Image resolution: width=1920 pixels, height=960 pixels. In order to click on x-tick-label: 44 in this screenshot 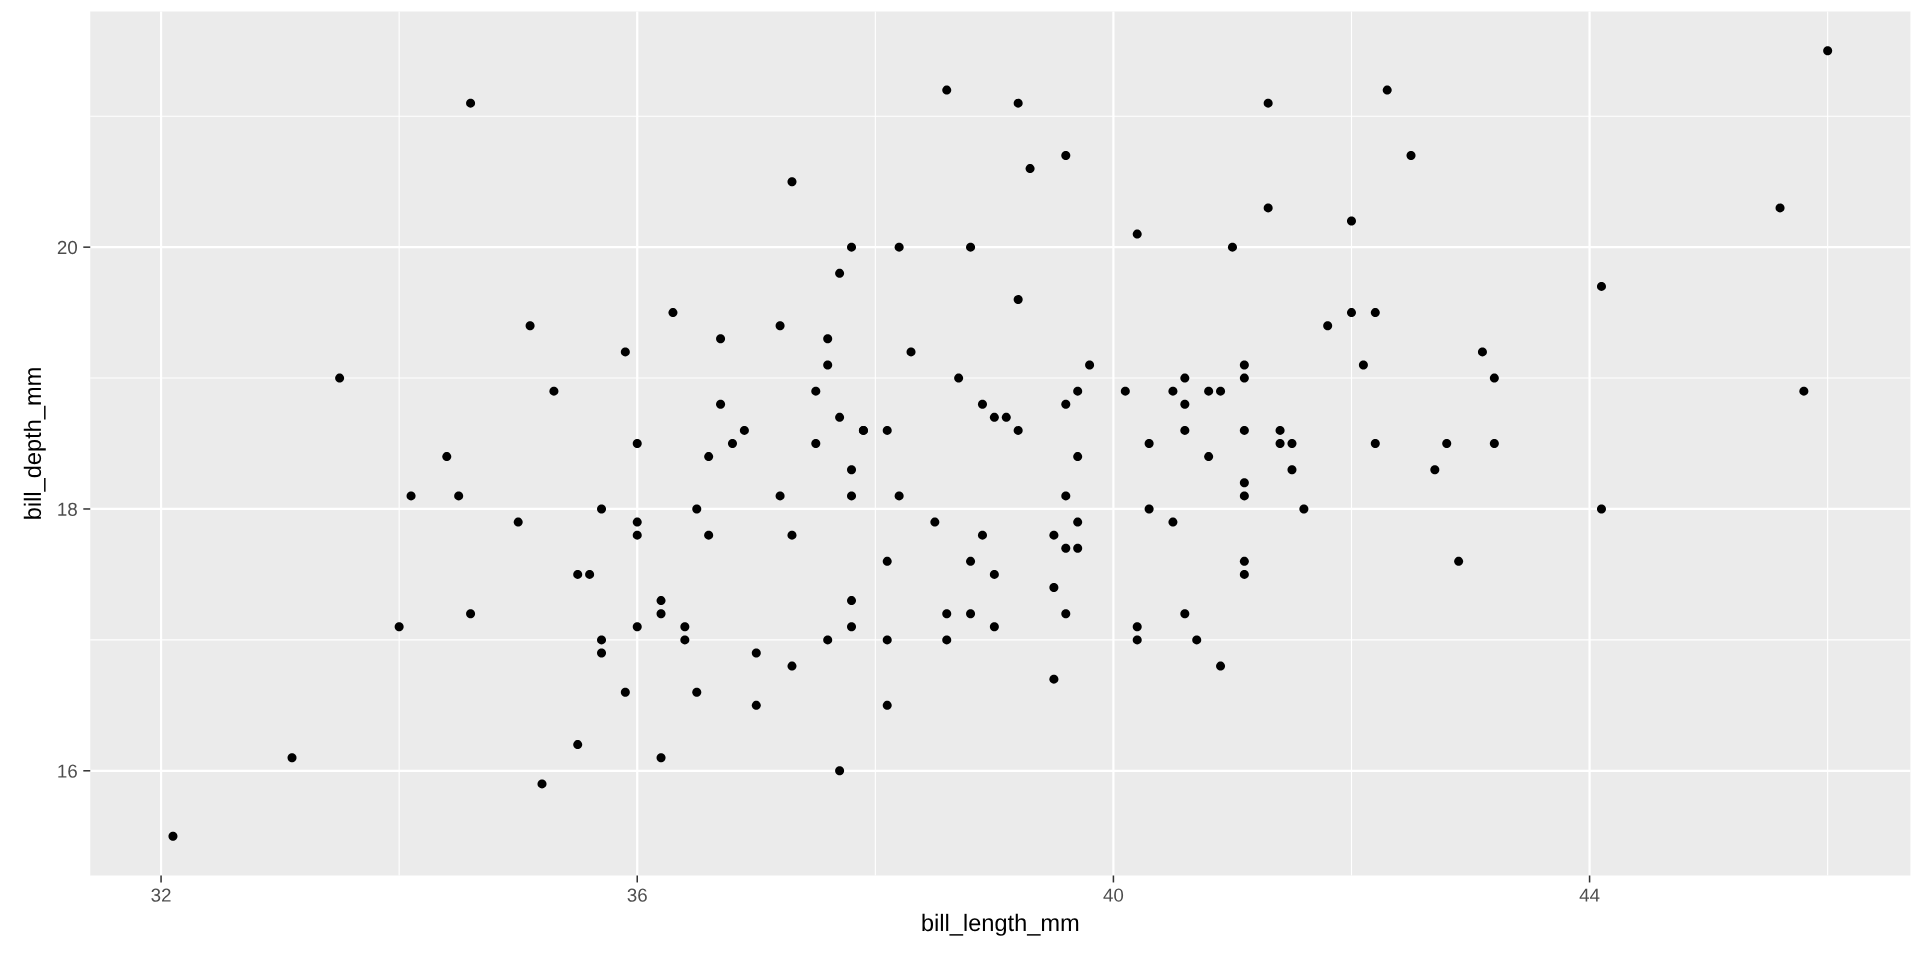, I will do `click(1589, 895)`.